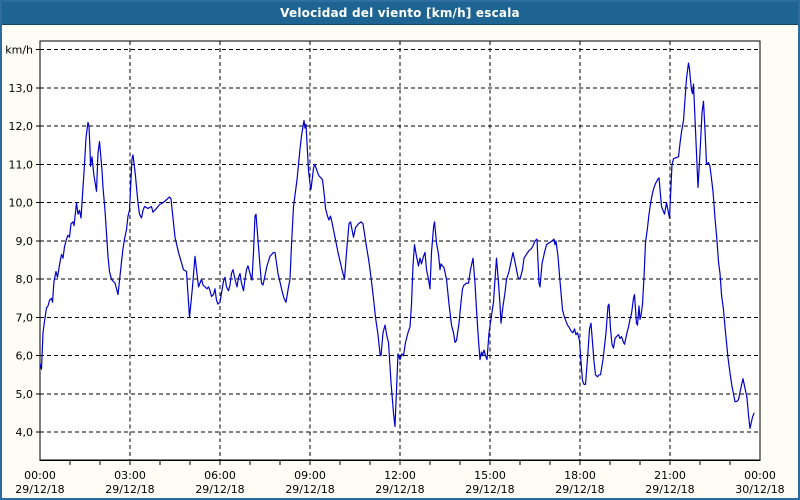 Image resolution: width=800 pixels, height=500 pixels. What do you see at coordinates (21, 203) in the screenshot?
I see `y-tick-label: 10,0` at bounding box center [21, 203].